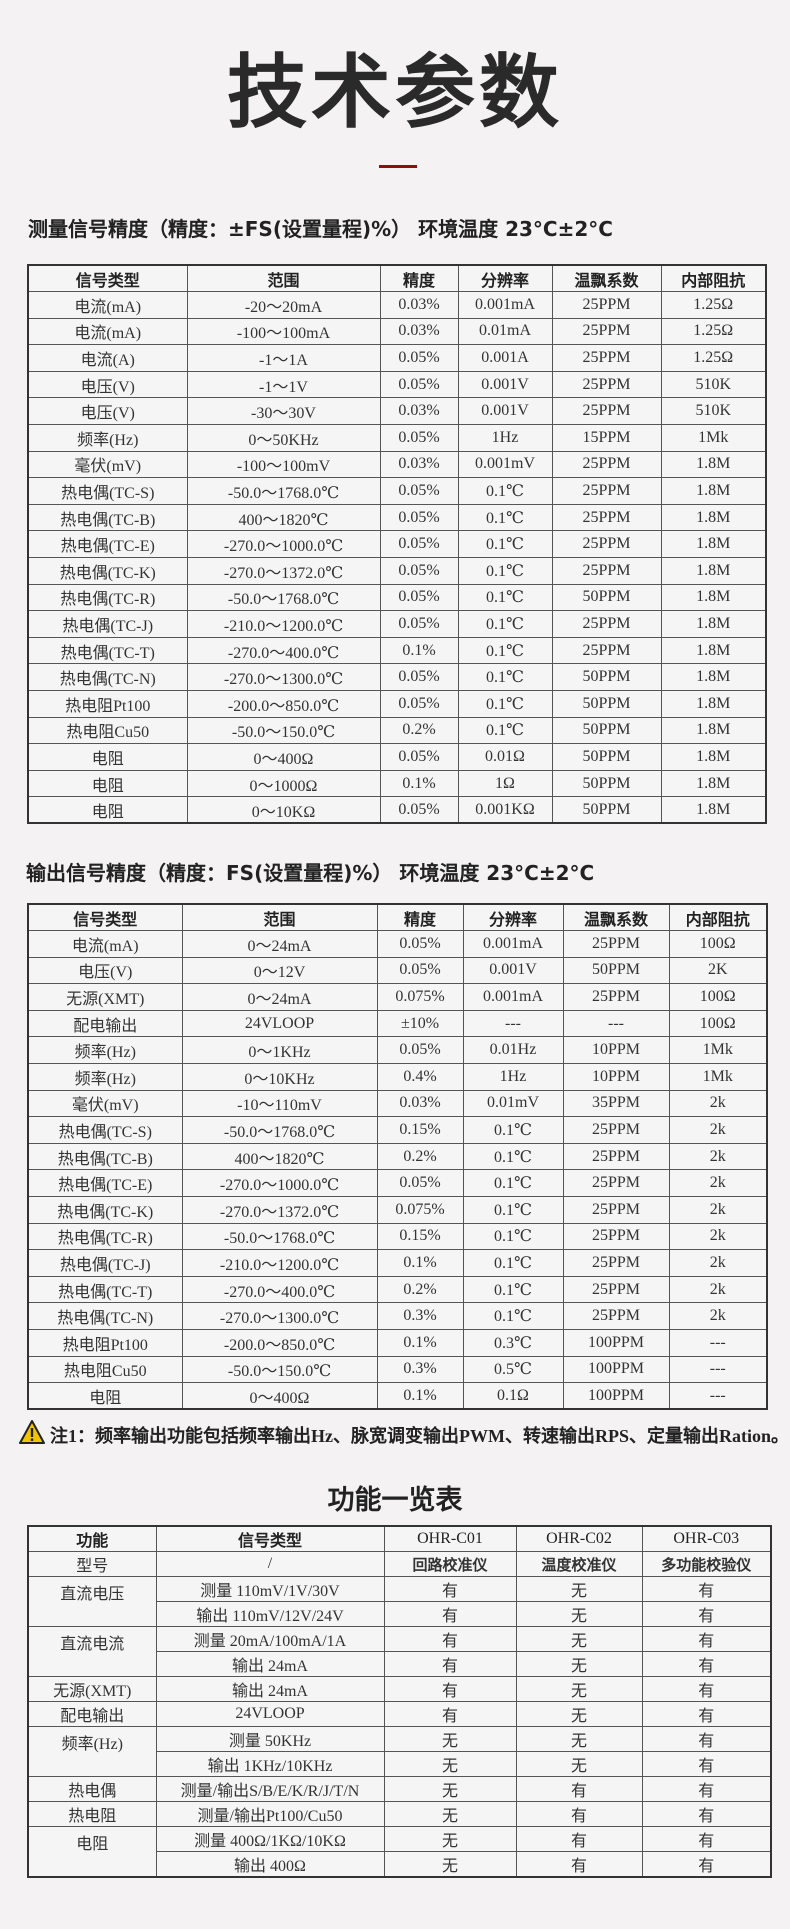  Describe the element at coordinates (107, 624) in the screenshot. I see `table-cell: 热电偶(TC-J)` at that location.